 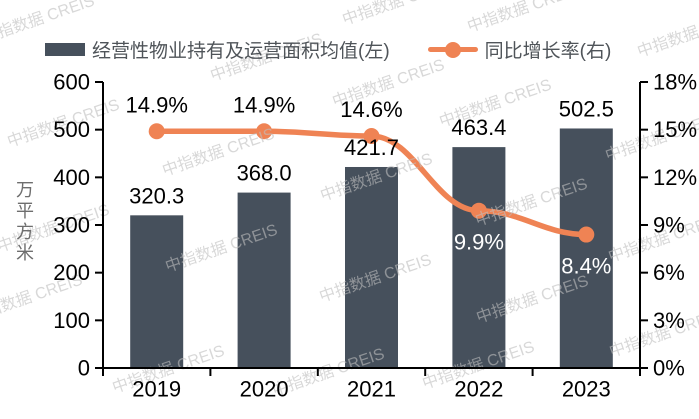 I want to click on right-axis-tick-label: 3%, so click(x=669, y=320).